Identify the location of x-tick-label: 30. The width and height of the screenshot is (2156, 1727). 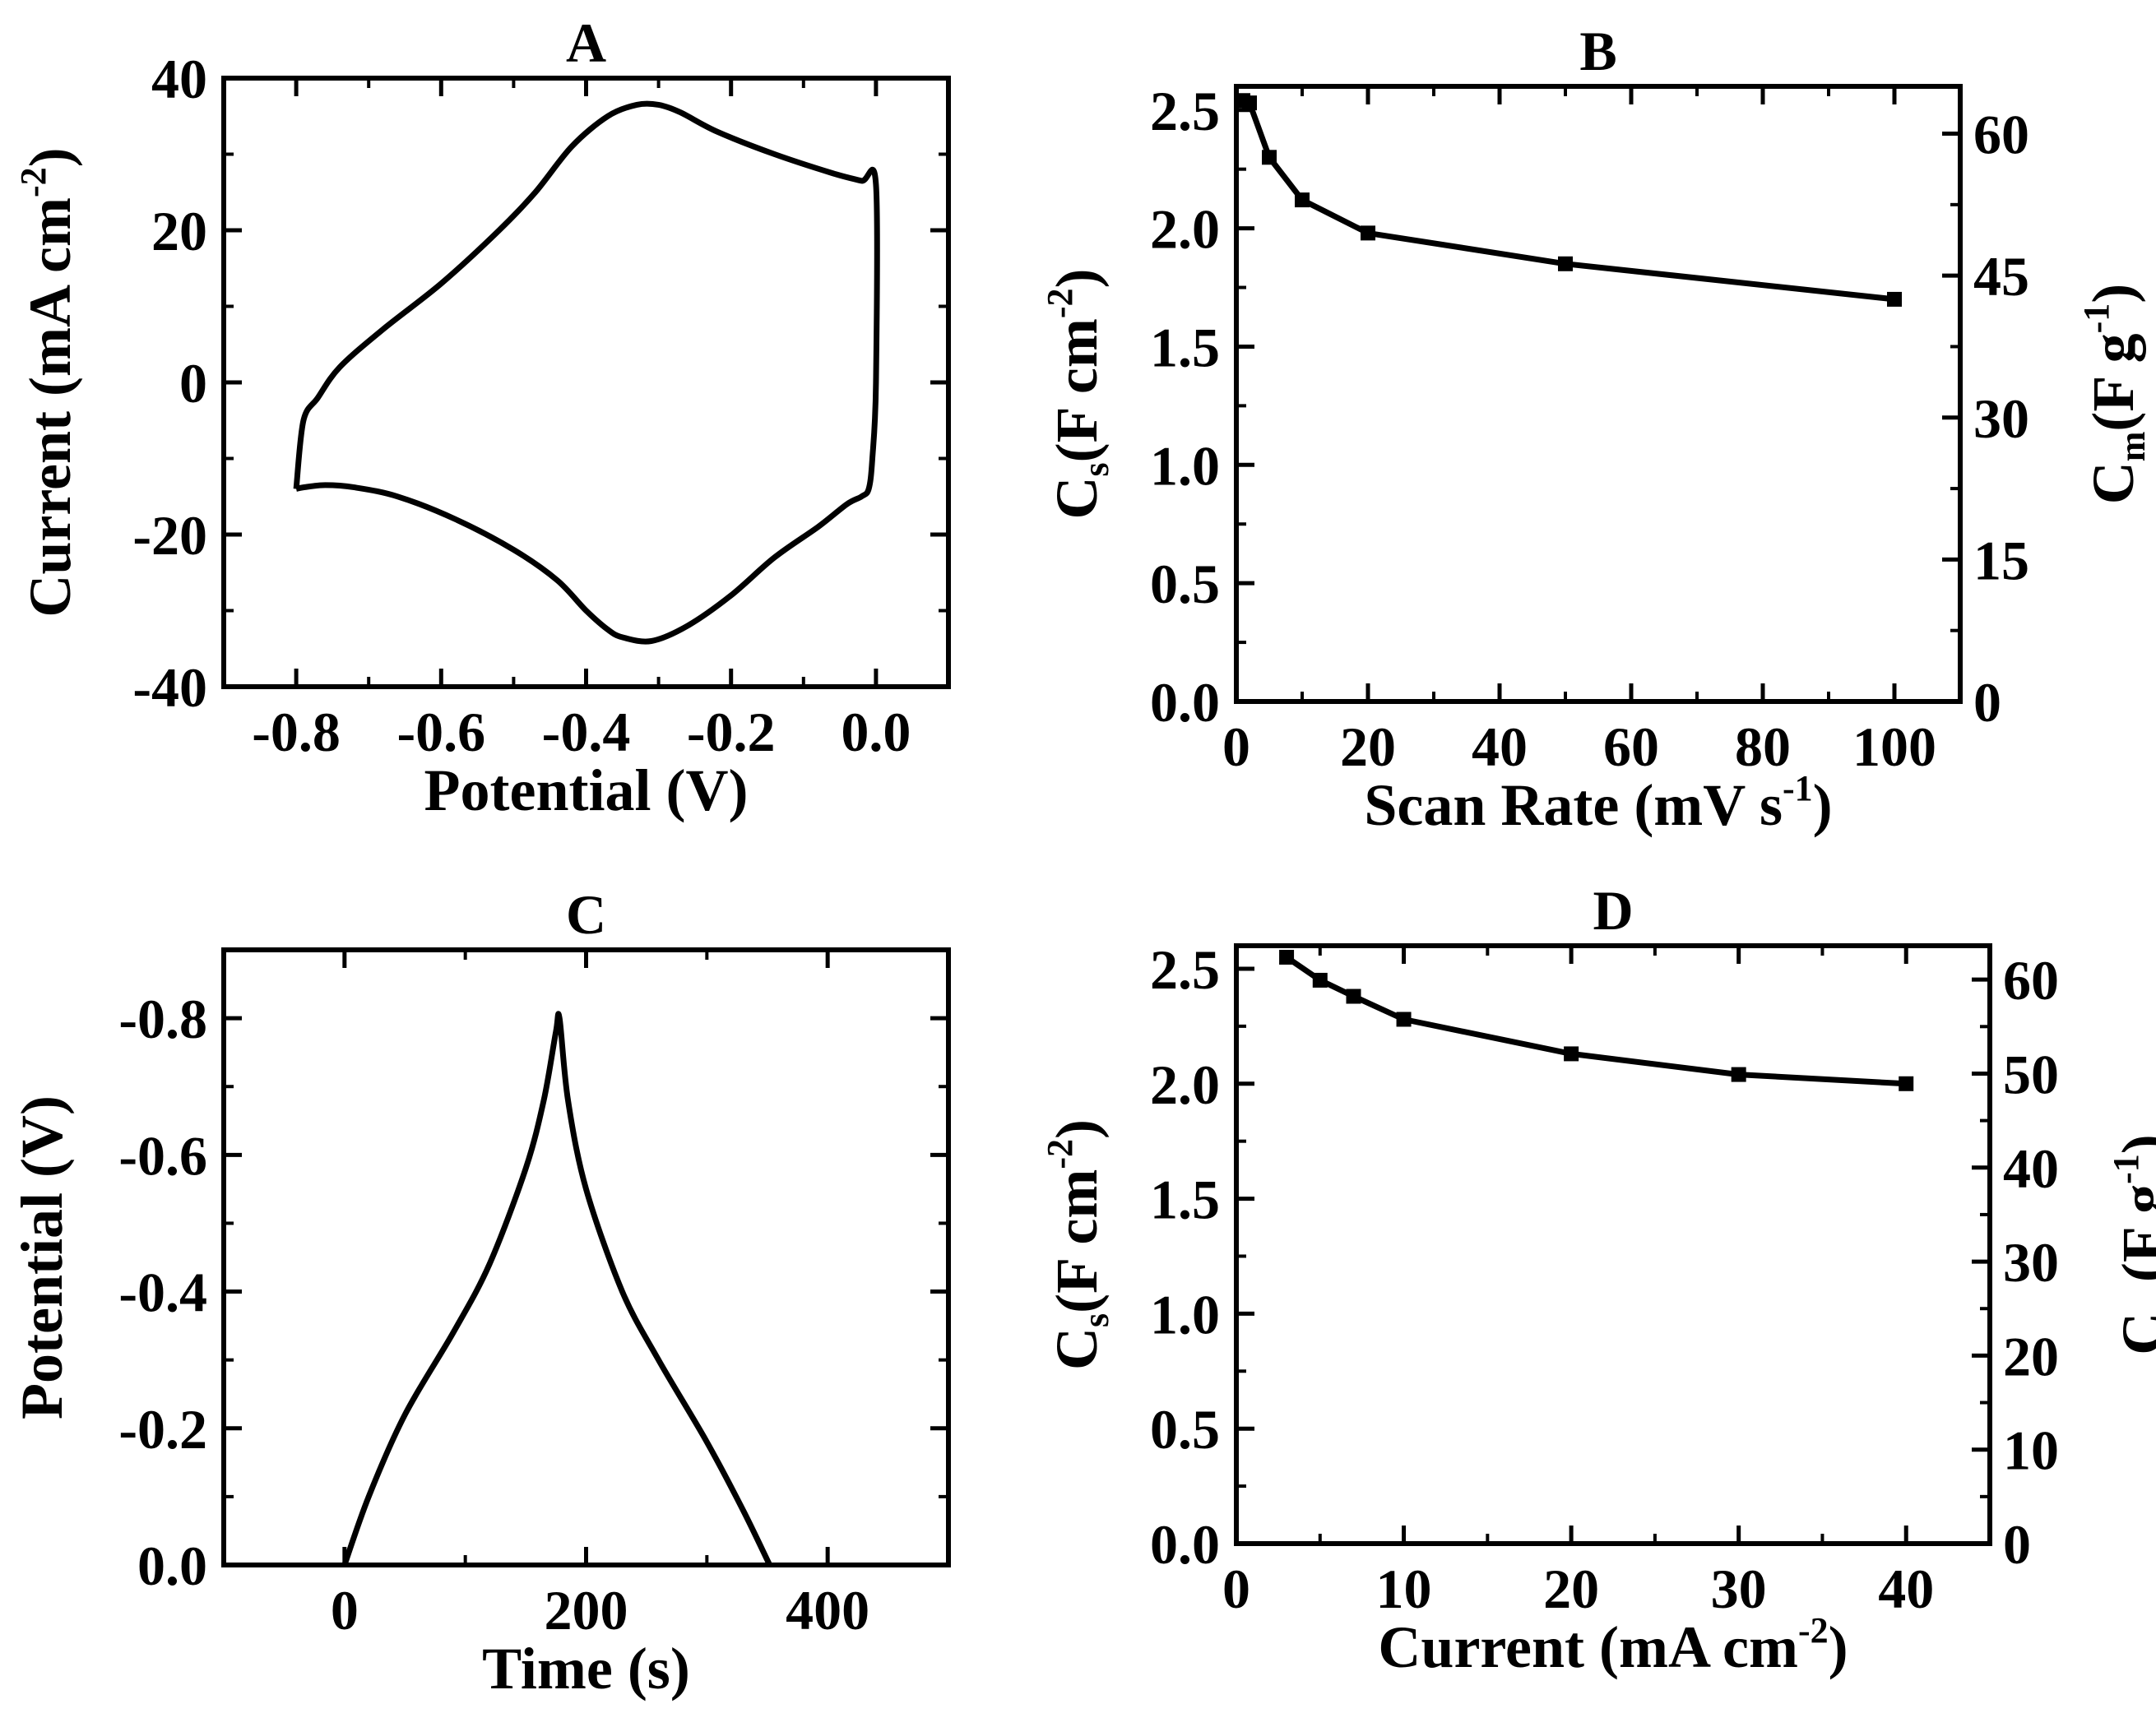
(1739, 1589).